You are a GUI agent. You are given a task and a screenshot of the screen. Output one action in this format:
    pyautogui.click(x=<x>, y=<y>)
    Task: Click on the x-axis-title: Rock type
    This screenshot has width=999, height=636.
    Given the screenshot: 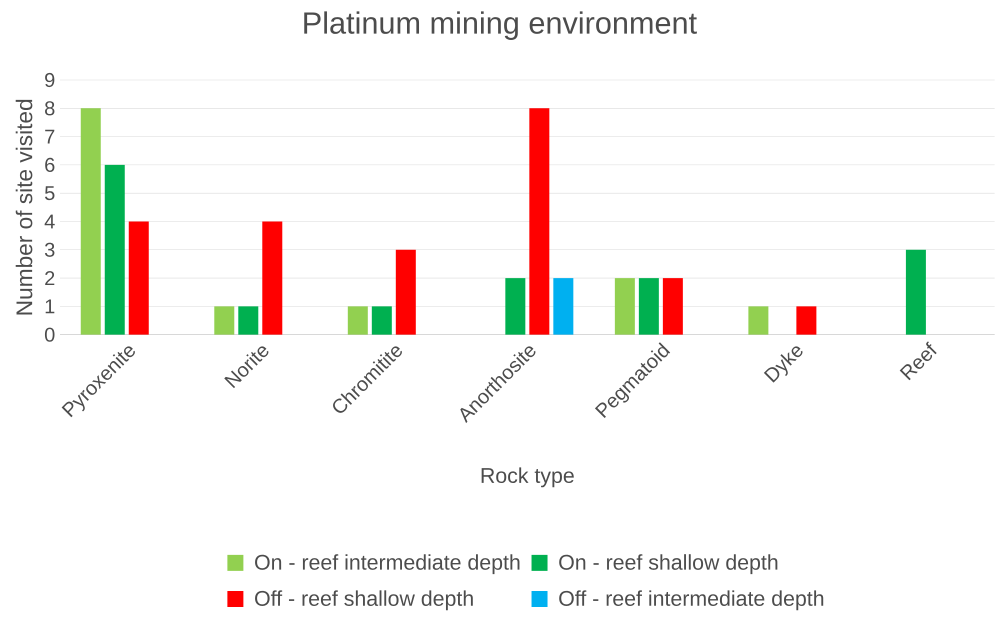 What is the action you would take?
    pyautogui.click(x=528, y=477)
    